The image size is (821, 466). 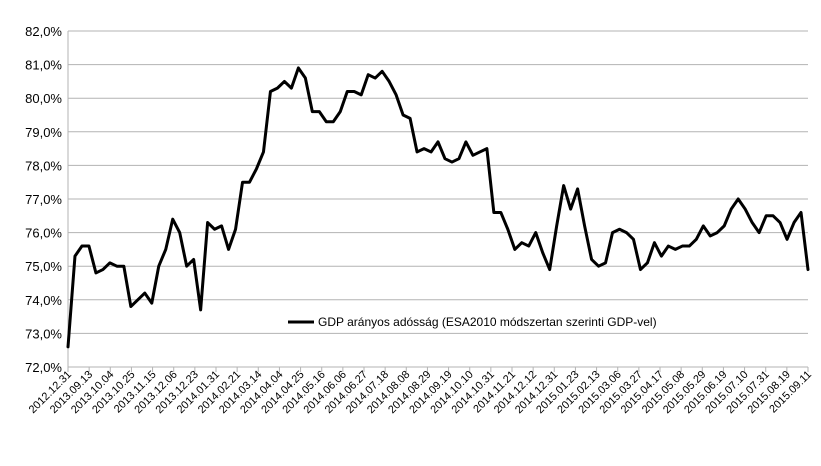 I want to click on y-tick-label: 80,0%, so click(x=43, y=98).